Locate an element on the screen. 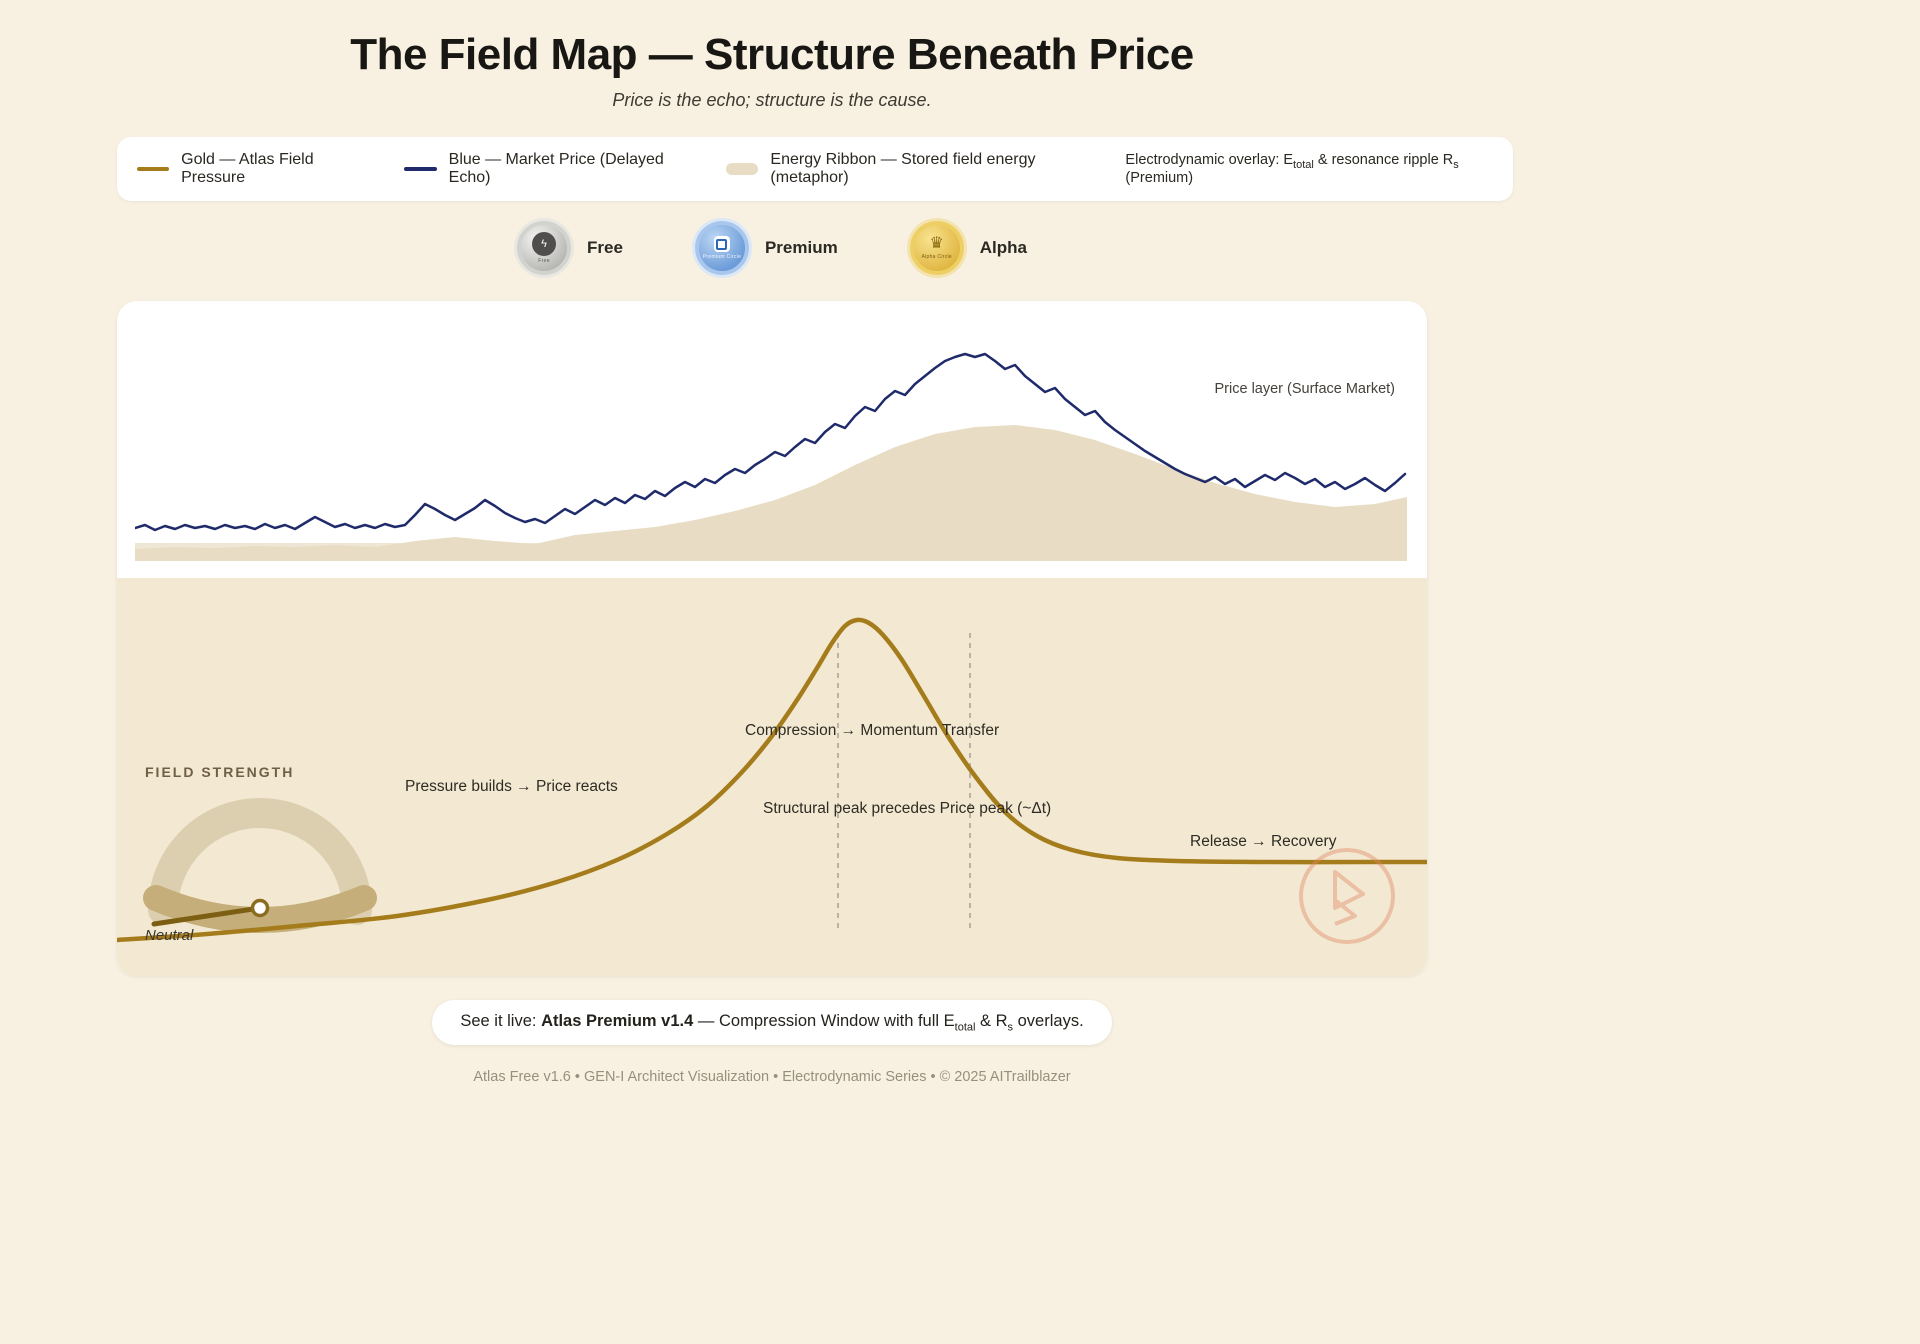 This screenshot has width=1920, height=1344. annotation: Neutral is located at coordinates (169, 935).